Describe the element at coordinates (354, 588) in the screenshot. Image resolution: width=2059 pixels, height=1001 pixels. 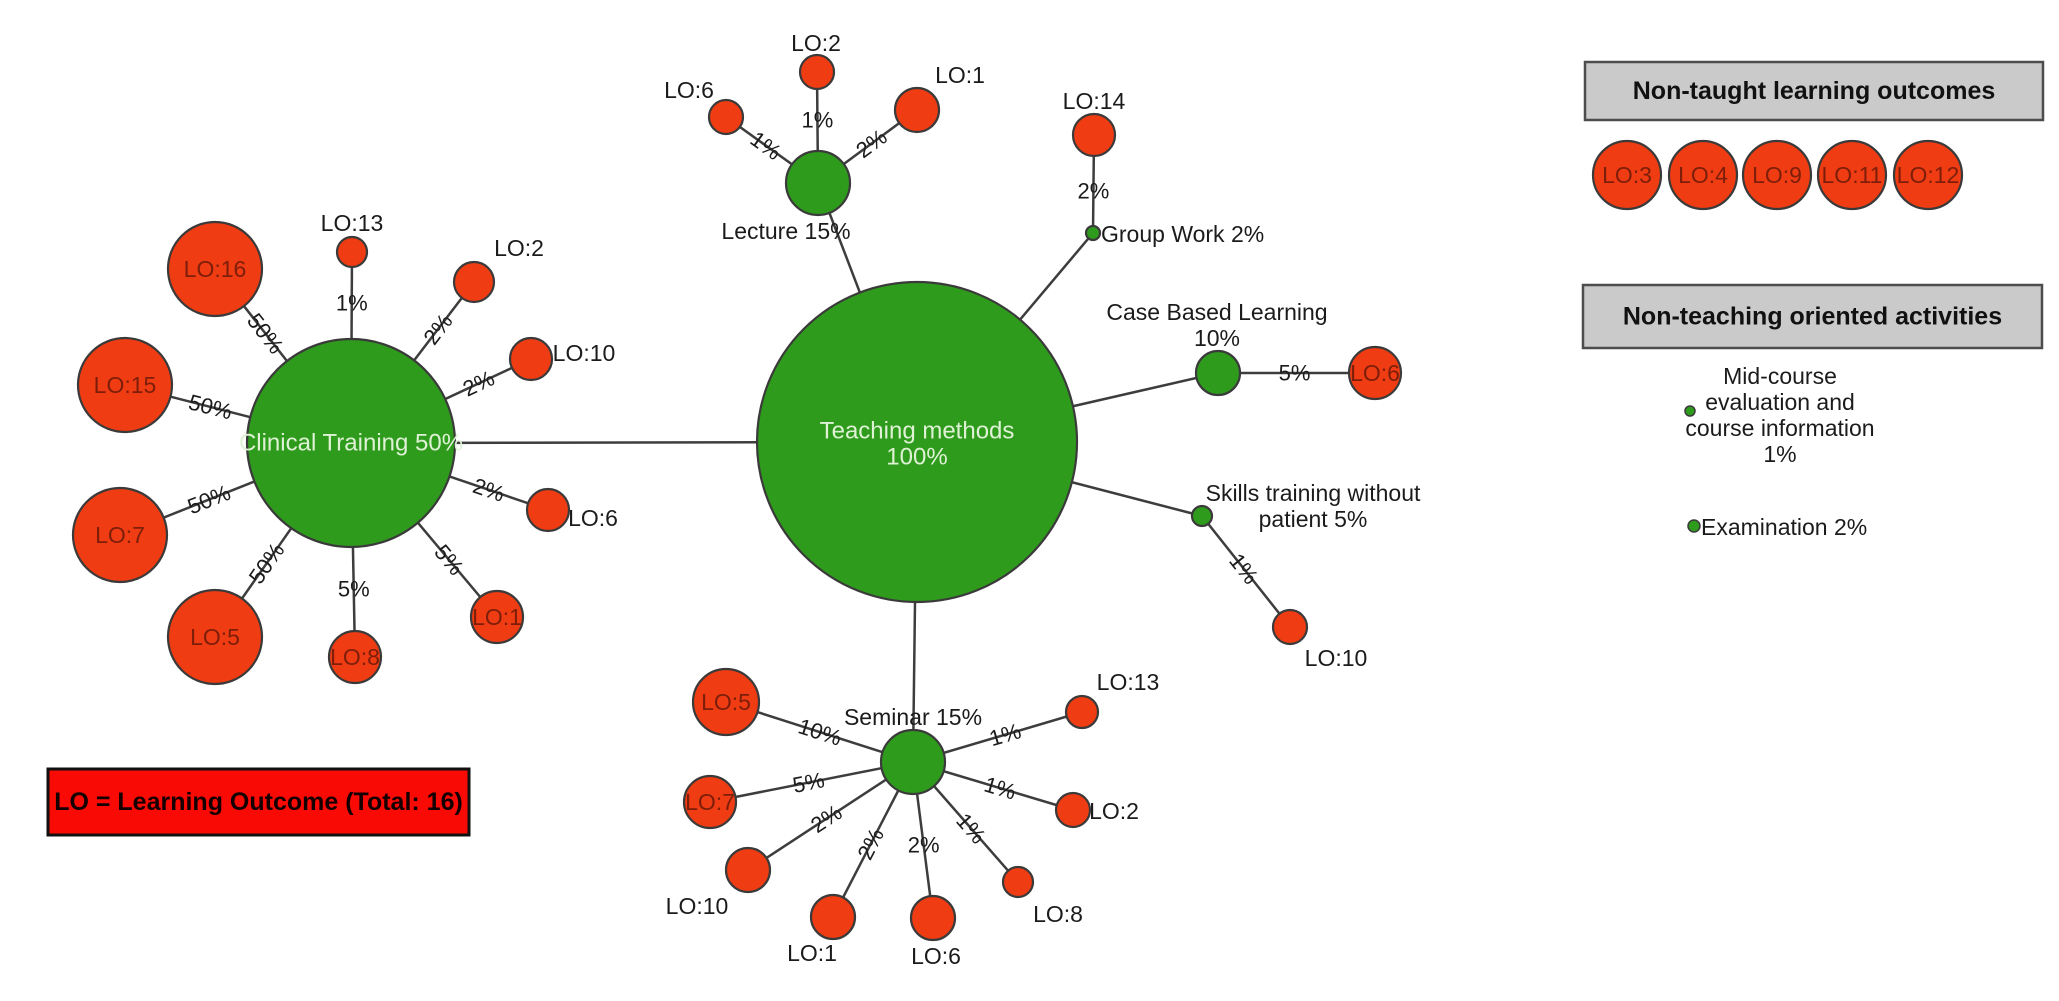
I see `edge-label-clinical-c8: 5%` at that location.